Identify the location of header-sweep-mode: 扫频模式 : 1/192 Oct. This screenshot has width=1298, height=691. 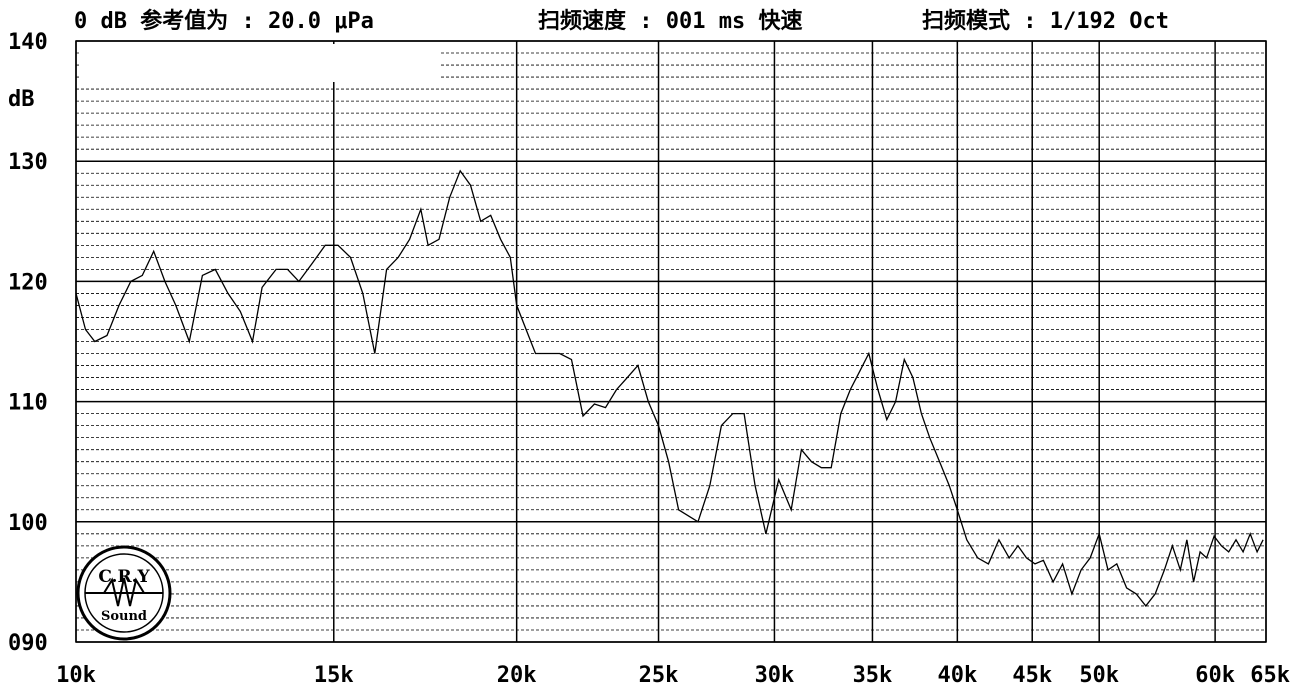
(1045, 21).